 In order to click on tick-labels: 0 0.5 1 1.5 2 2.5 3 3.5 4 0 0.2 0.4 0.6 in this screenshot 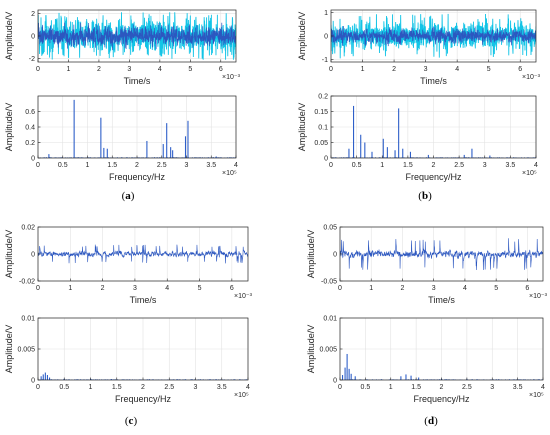, I will do `click(131, 139)`.